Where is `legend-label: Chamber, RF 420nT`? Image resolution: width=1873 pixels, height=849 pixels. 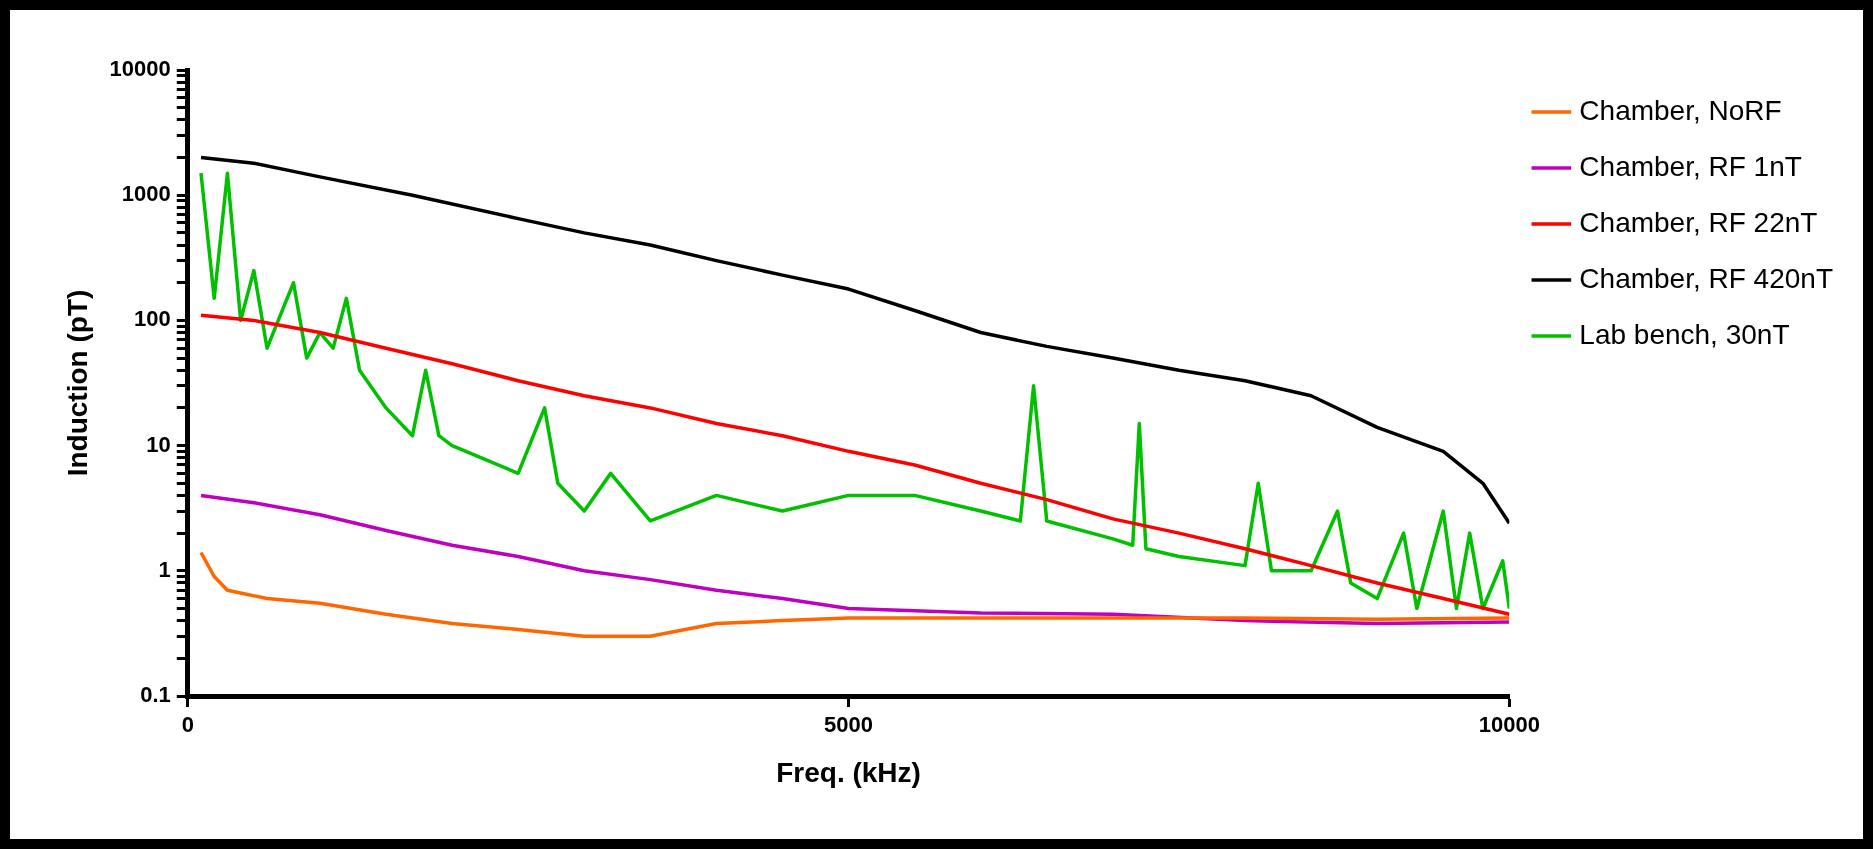
legend-label: Chamber, RF 420nT is located at coordinates (1706, 278).